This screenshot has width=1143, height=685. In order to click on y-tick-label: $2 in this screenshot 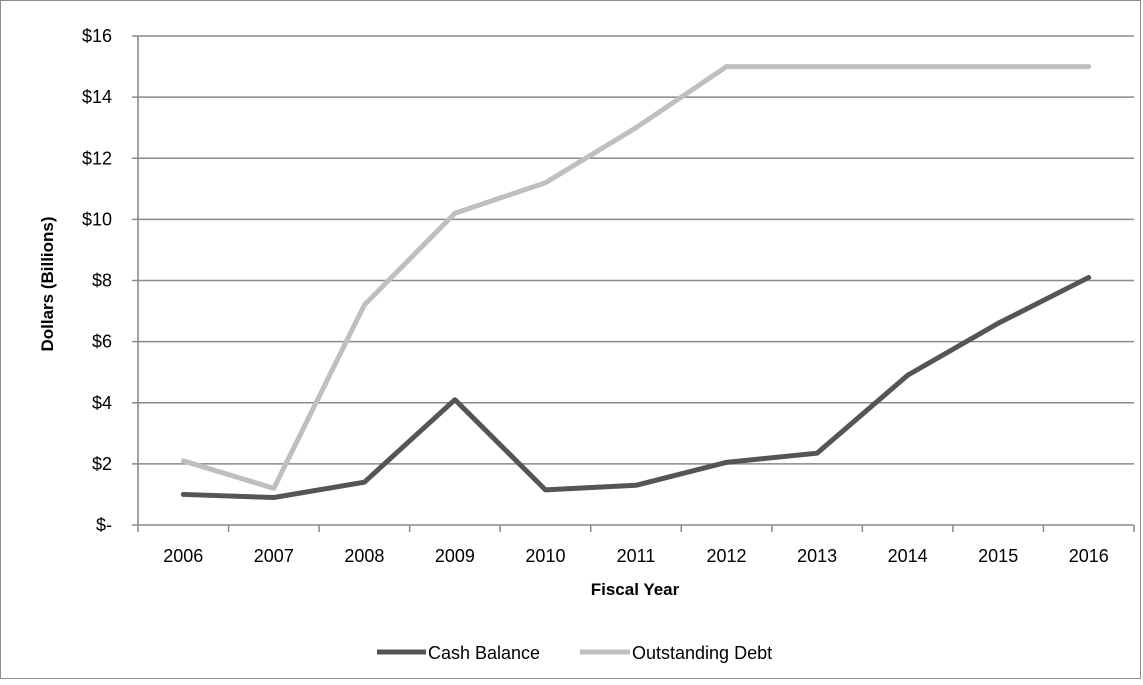, I will do `click(102, 464)`.